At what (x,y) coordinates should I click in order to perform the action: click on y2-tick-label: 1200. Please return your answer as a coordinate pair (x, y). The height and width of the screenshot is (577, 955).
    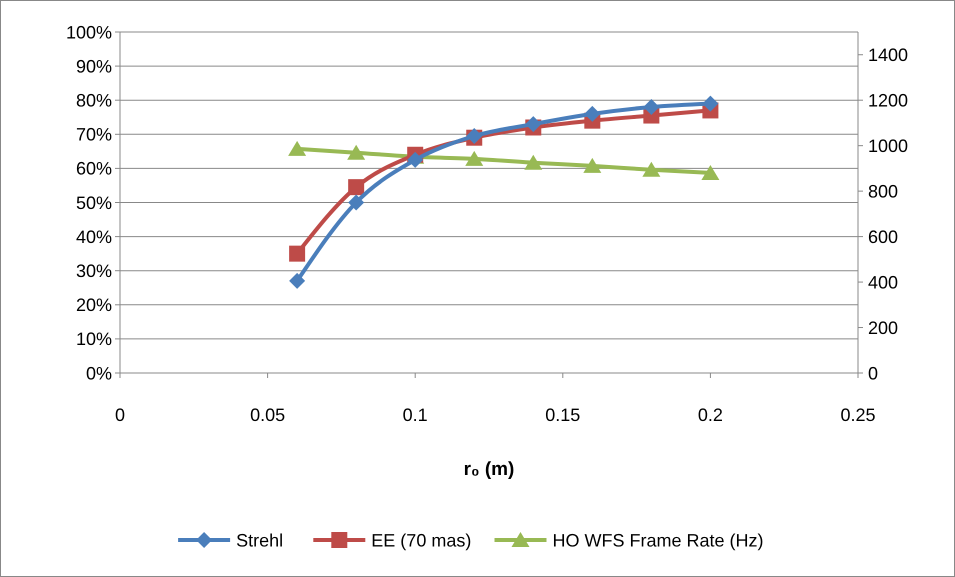
    Looking at the image, I should click on (888, 100).